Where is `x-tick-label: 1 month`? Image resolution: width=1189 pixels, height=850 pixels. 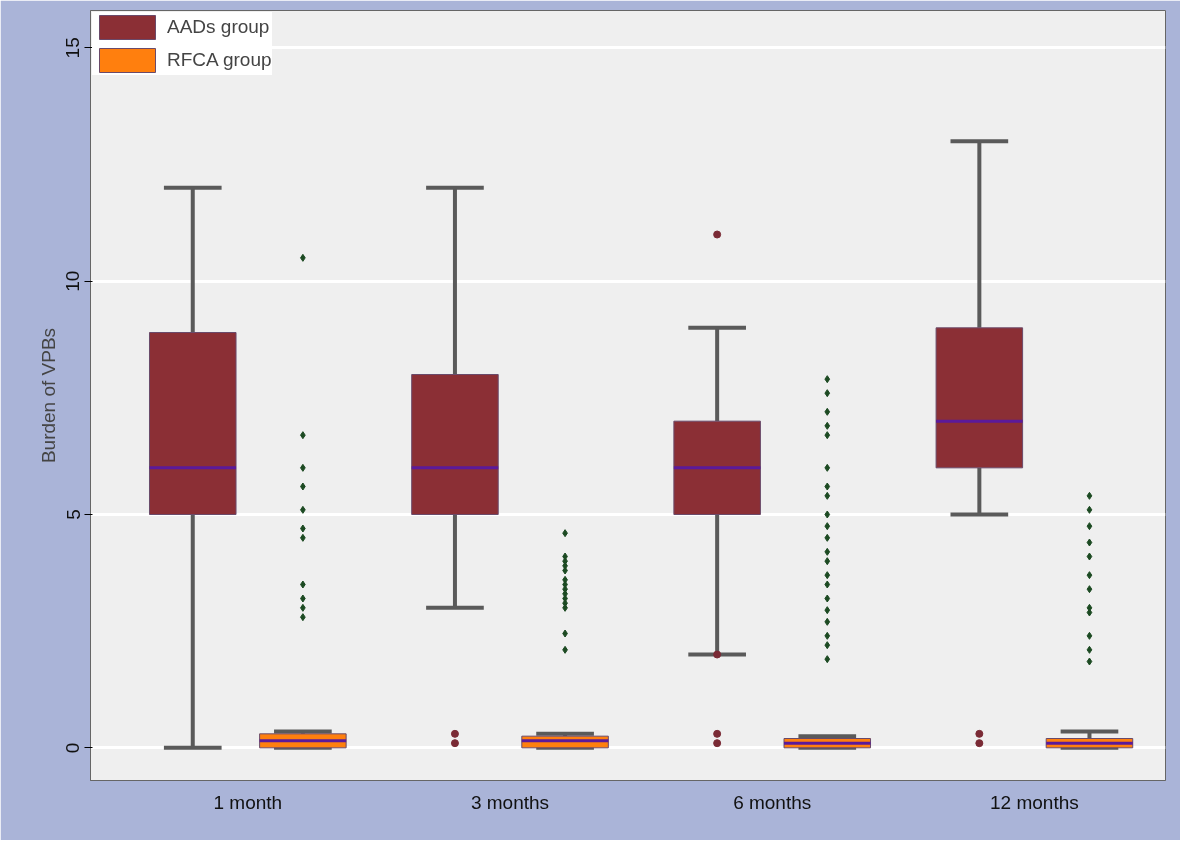 x-tick-label: 1 month is located at coordinates (248, 802).